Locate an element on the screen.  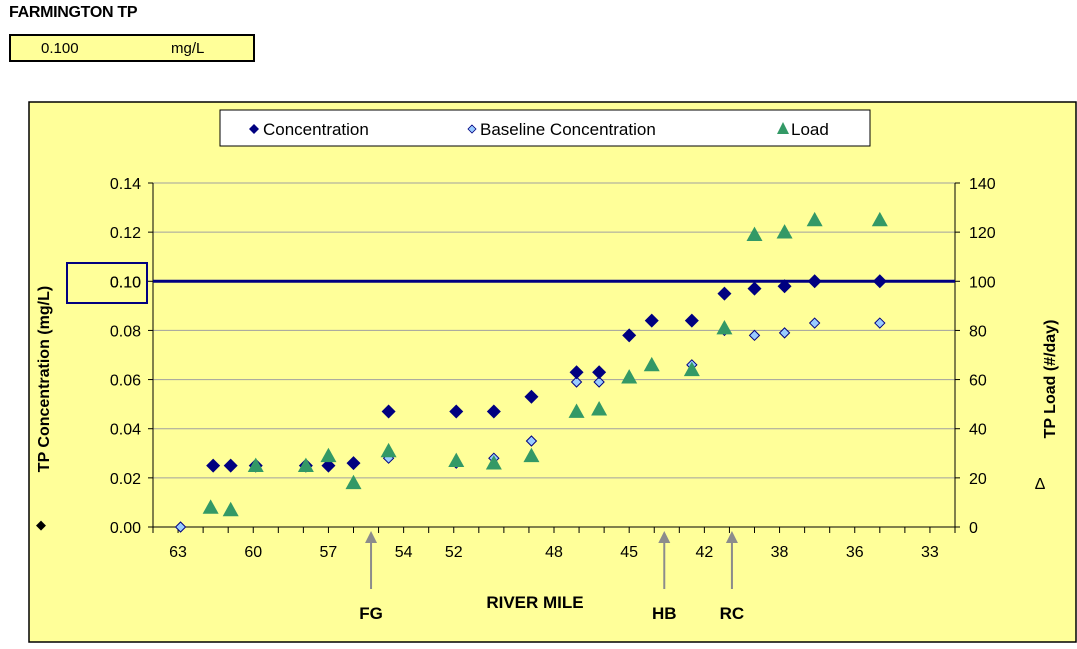
right-axis-marker: ∆ is located at coordinates (1040, 484).